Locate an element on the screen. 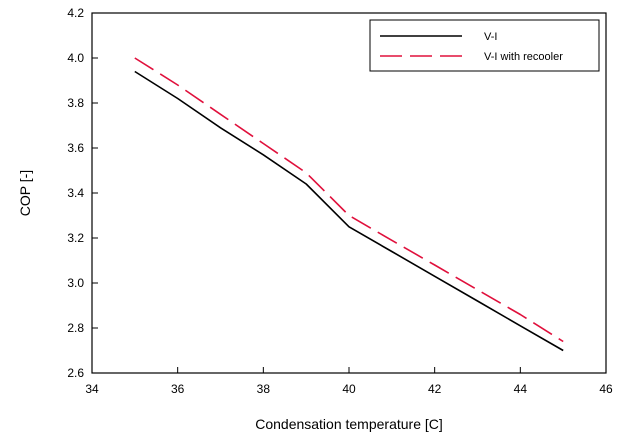  y-tick-label: 3.2 is located at coordinates (75, 238).